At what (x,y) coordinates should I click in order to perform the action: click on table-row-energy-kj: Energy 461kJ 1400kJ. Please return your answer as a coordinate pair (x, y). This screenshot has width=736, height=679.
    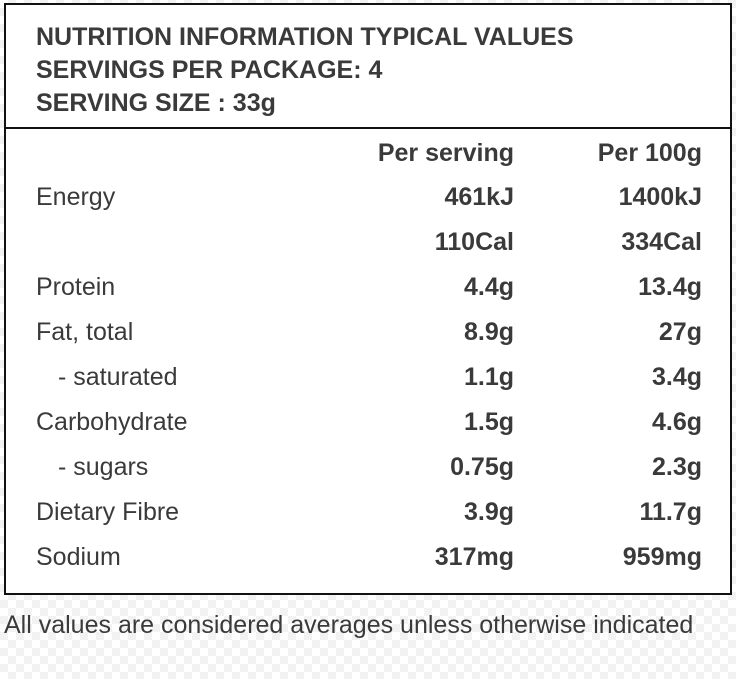
    Looking at the image, I should click on (368, 197).